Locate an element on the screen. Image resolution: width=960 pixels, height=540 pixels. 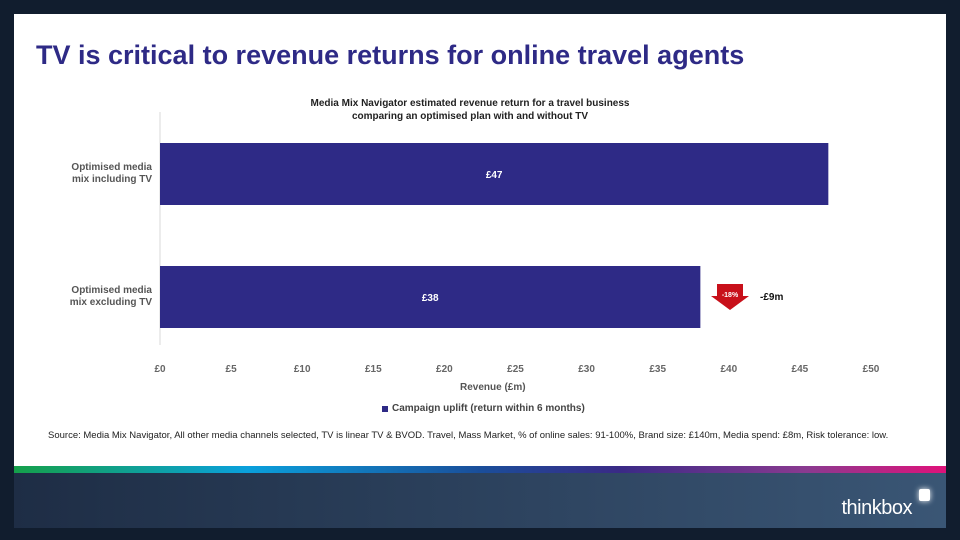
down-arrow-icon is located at coordinates (730, 297).